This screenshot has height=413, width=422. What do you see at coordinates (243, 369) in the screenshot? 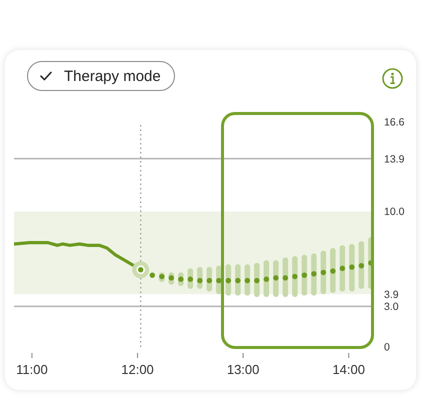
I see `x-tick-label: 13:00` at bounding box center [243, 369].